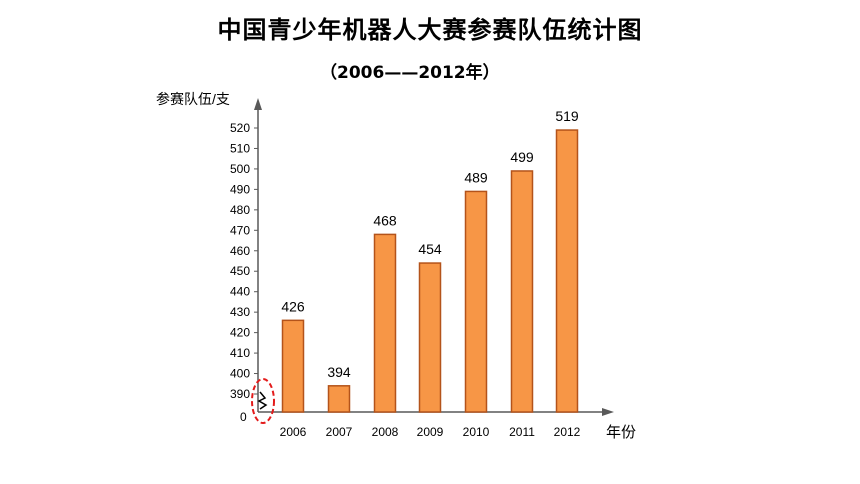 The height and width of the screenshot is (484, 860). Describe the element at coordinates (293, 432) in the screenshot. I see `x-tick-label-2006: 2006` at that location.